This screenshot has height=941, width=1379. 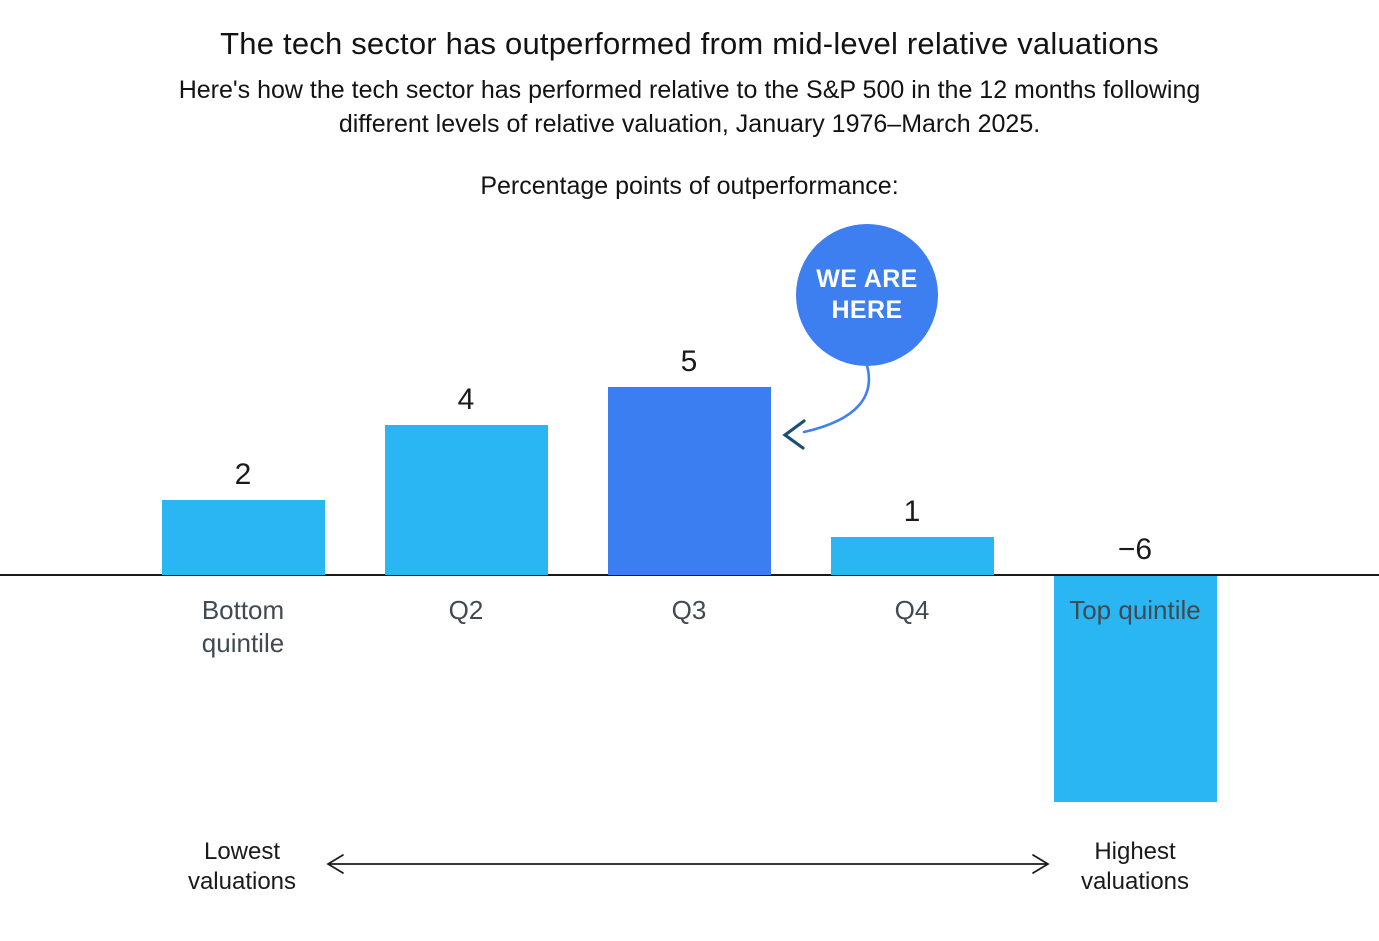 I want to click on chart-heading: Percentage points of outperformance:, so click(x=689, y=186).